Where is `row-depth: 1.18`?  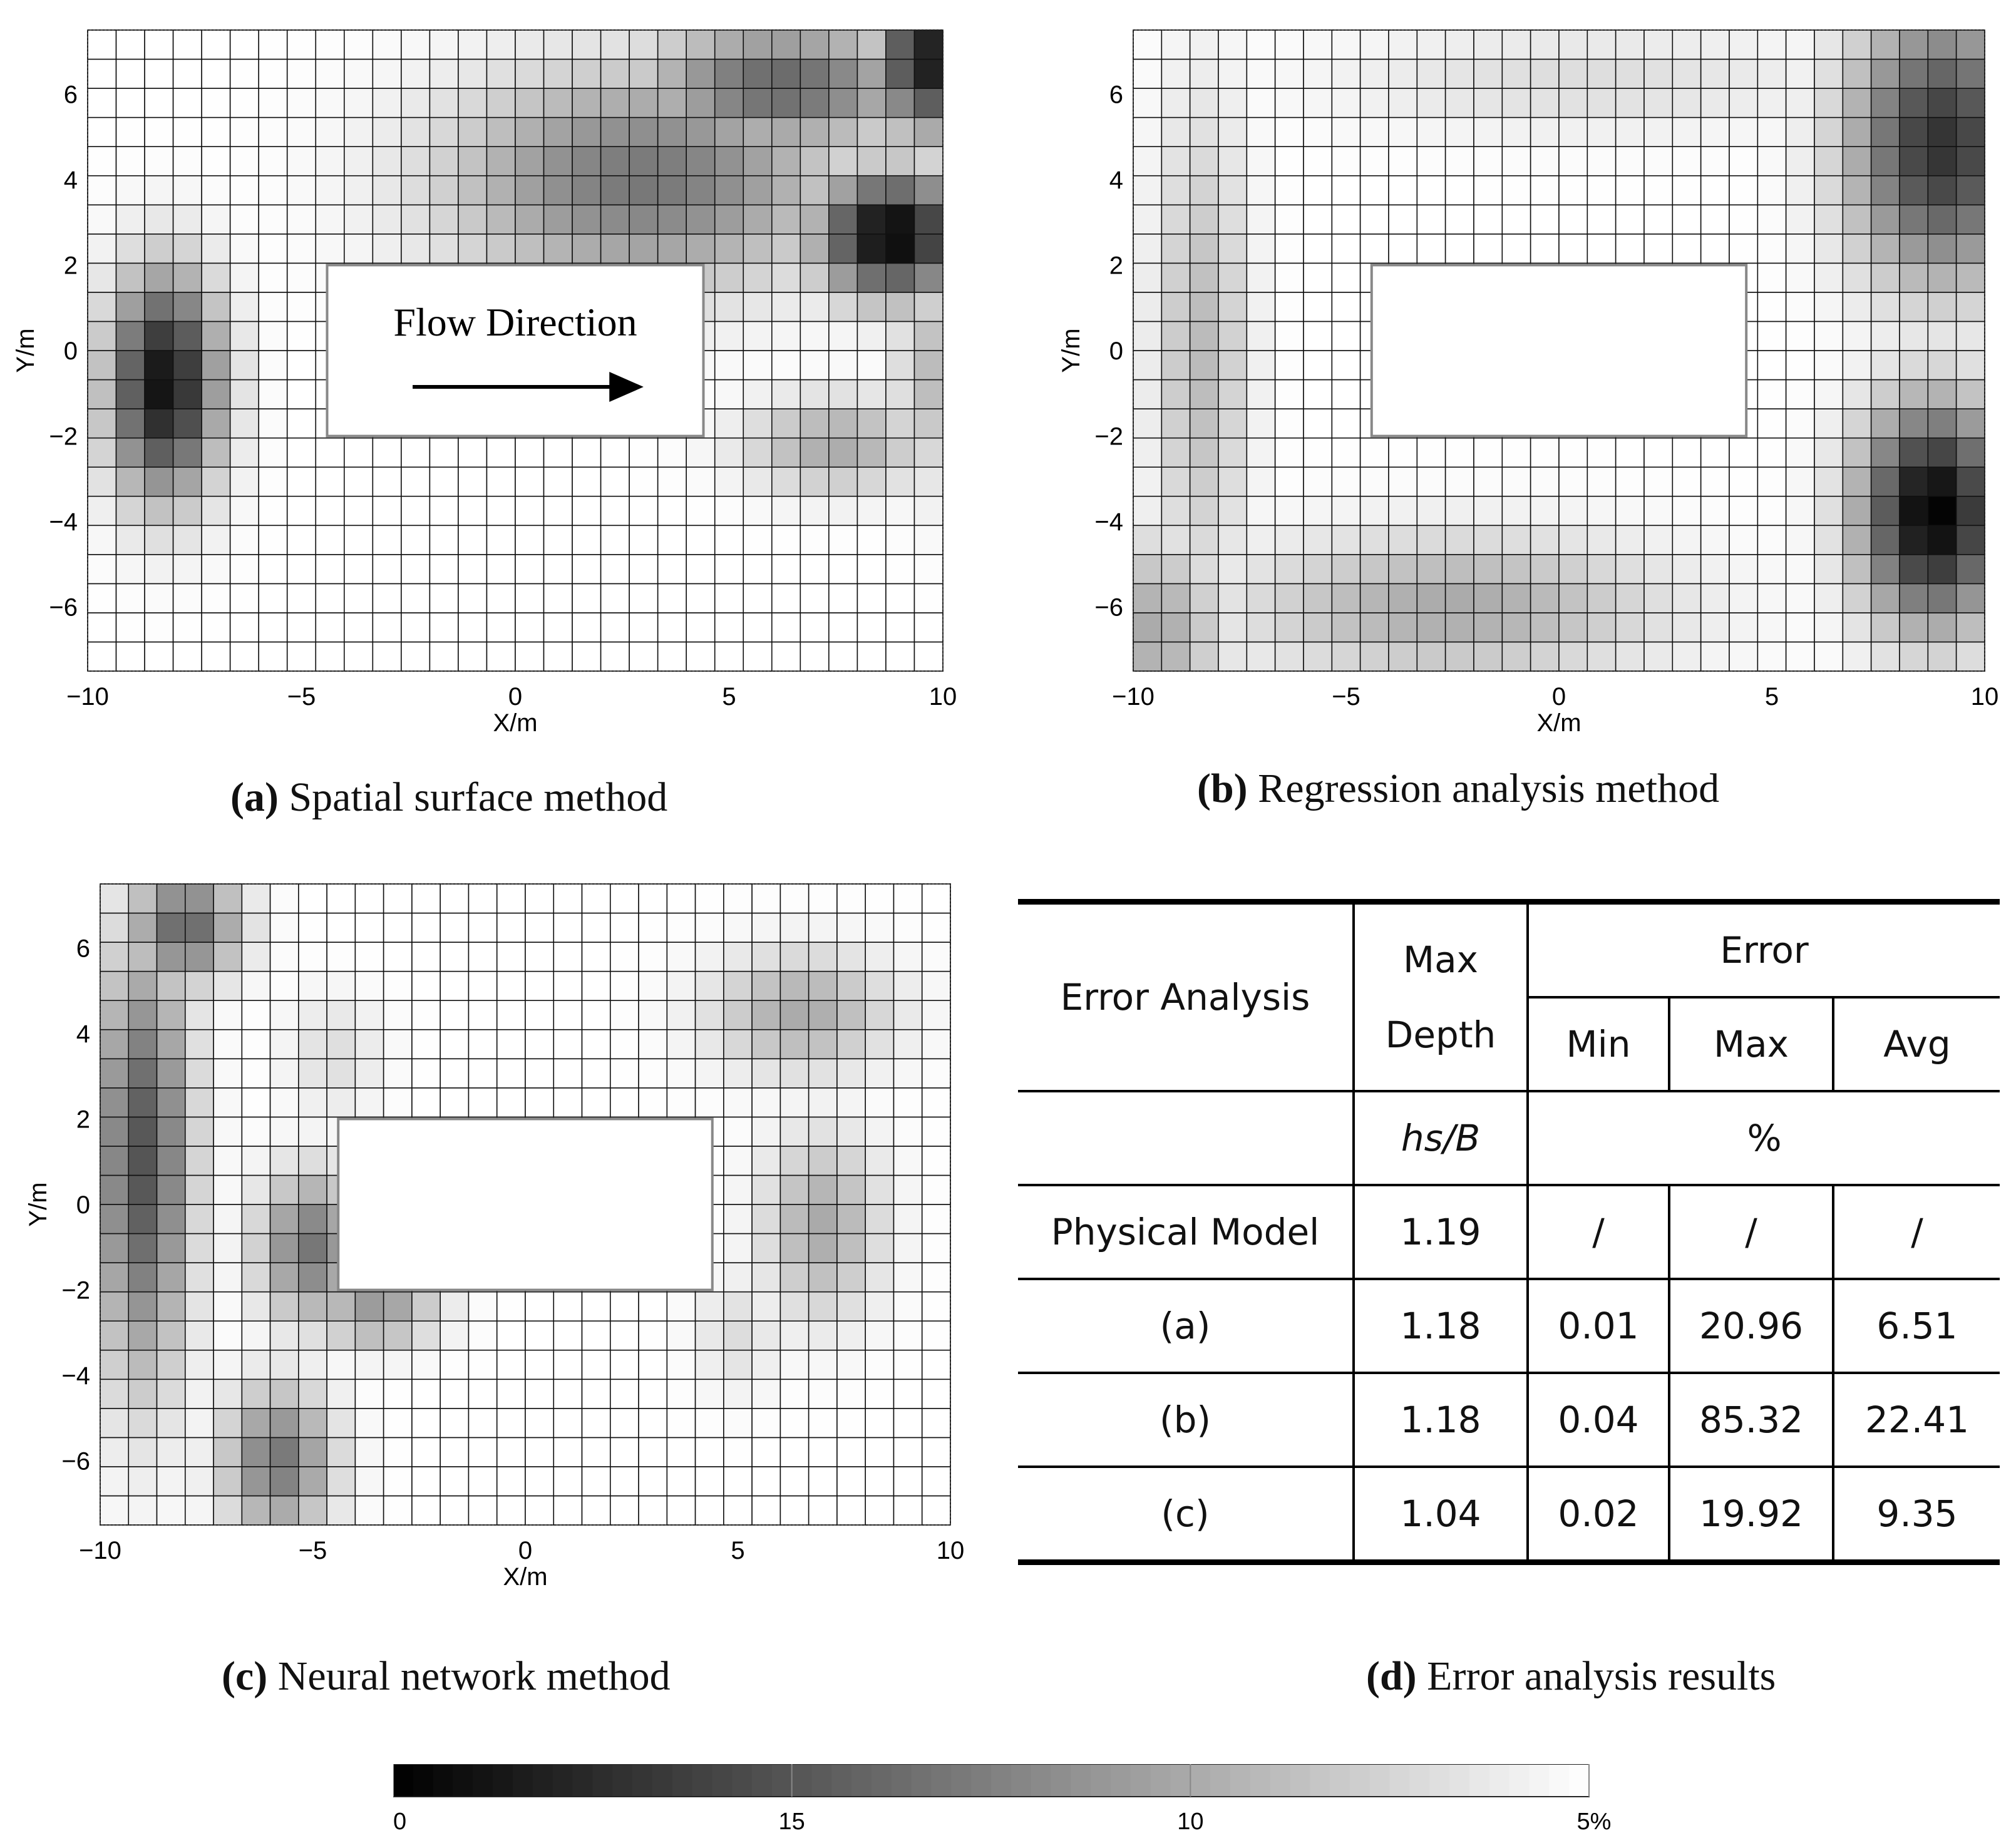 row-depth: 1.18 is located at coordinates (1440, 1326).